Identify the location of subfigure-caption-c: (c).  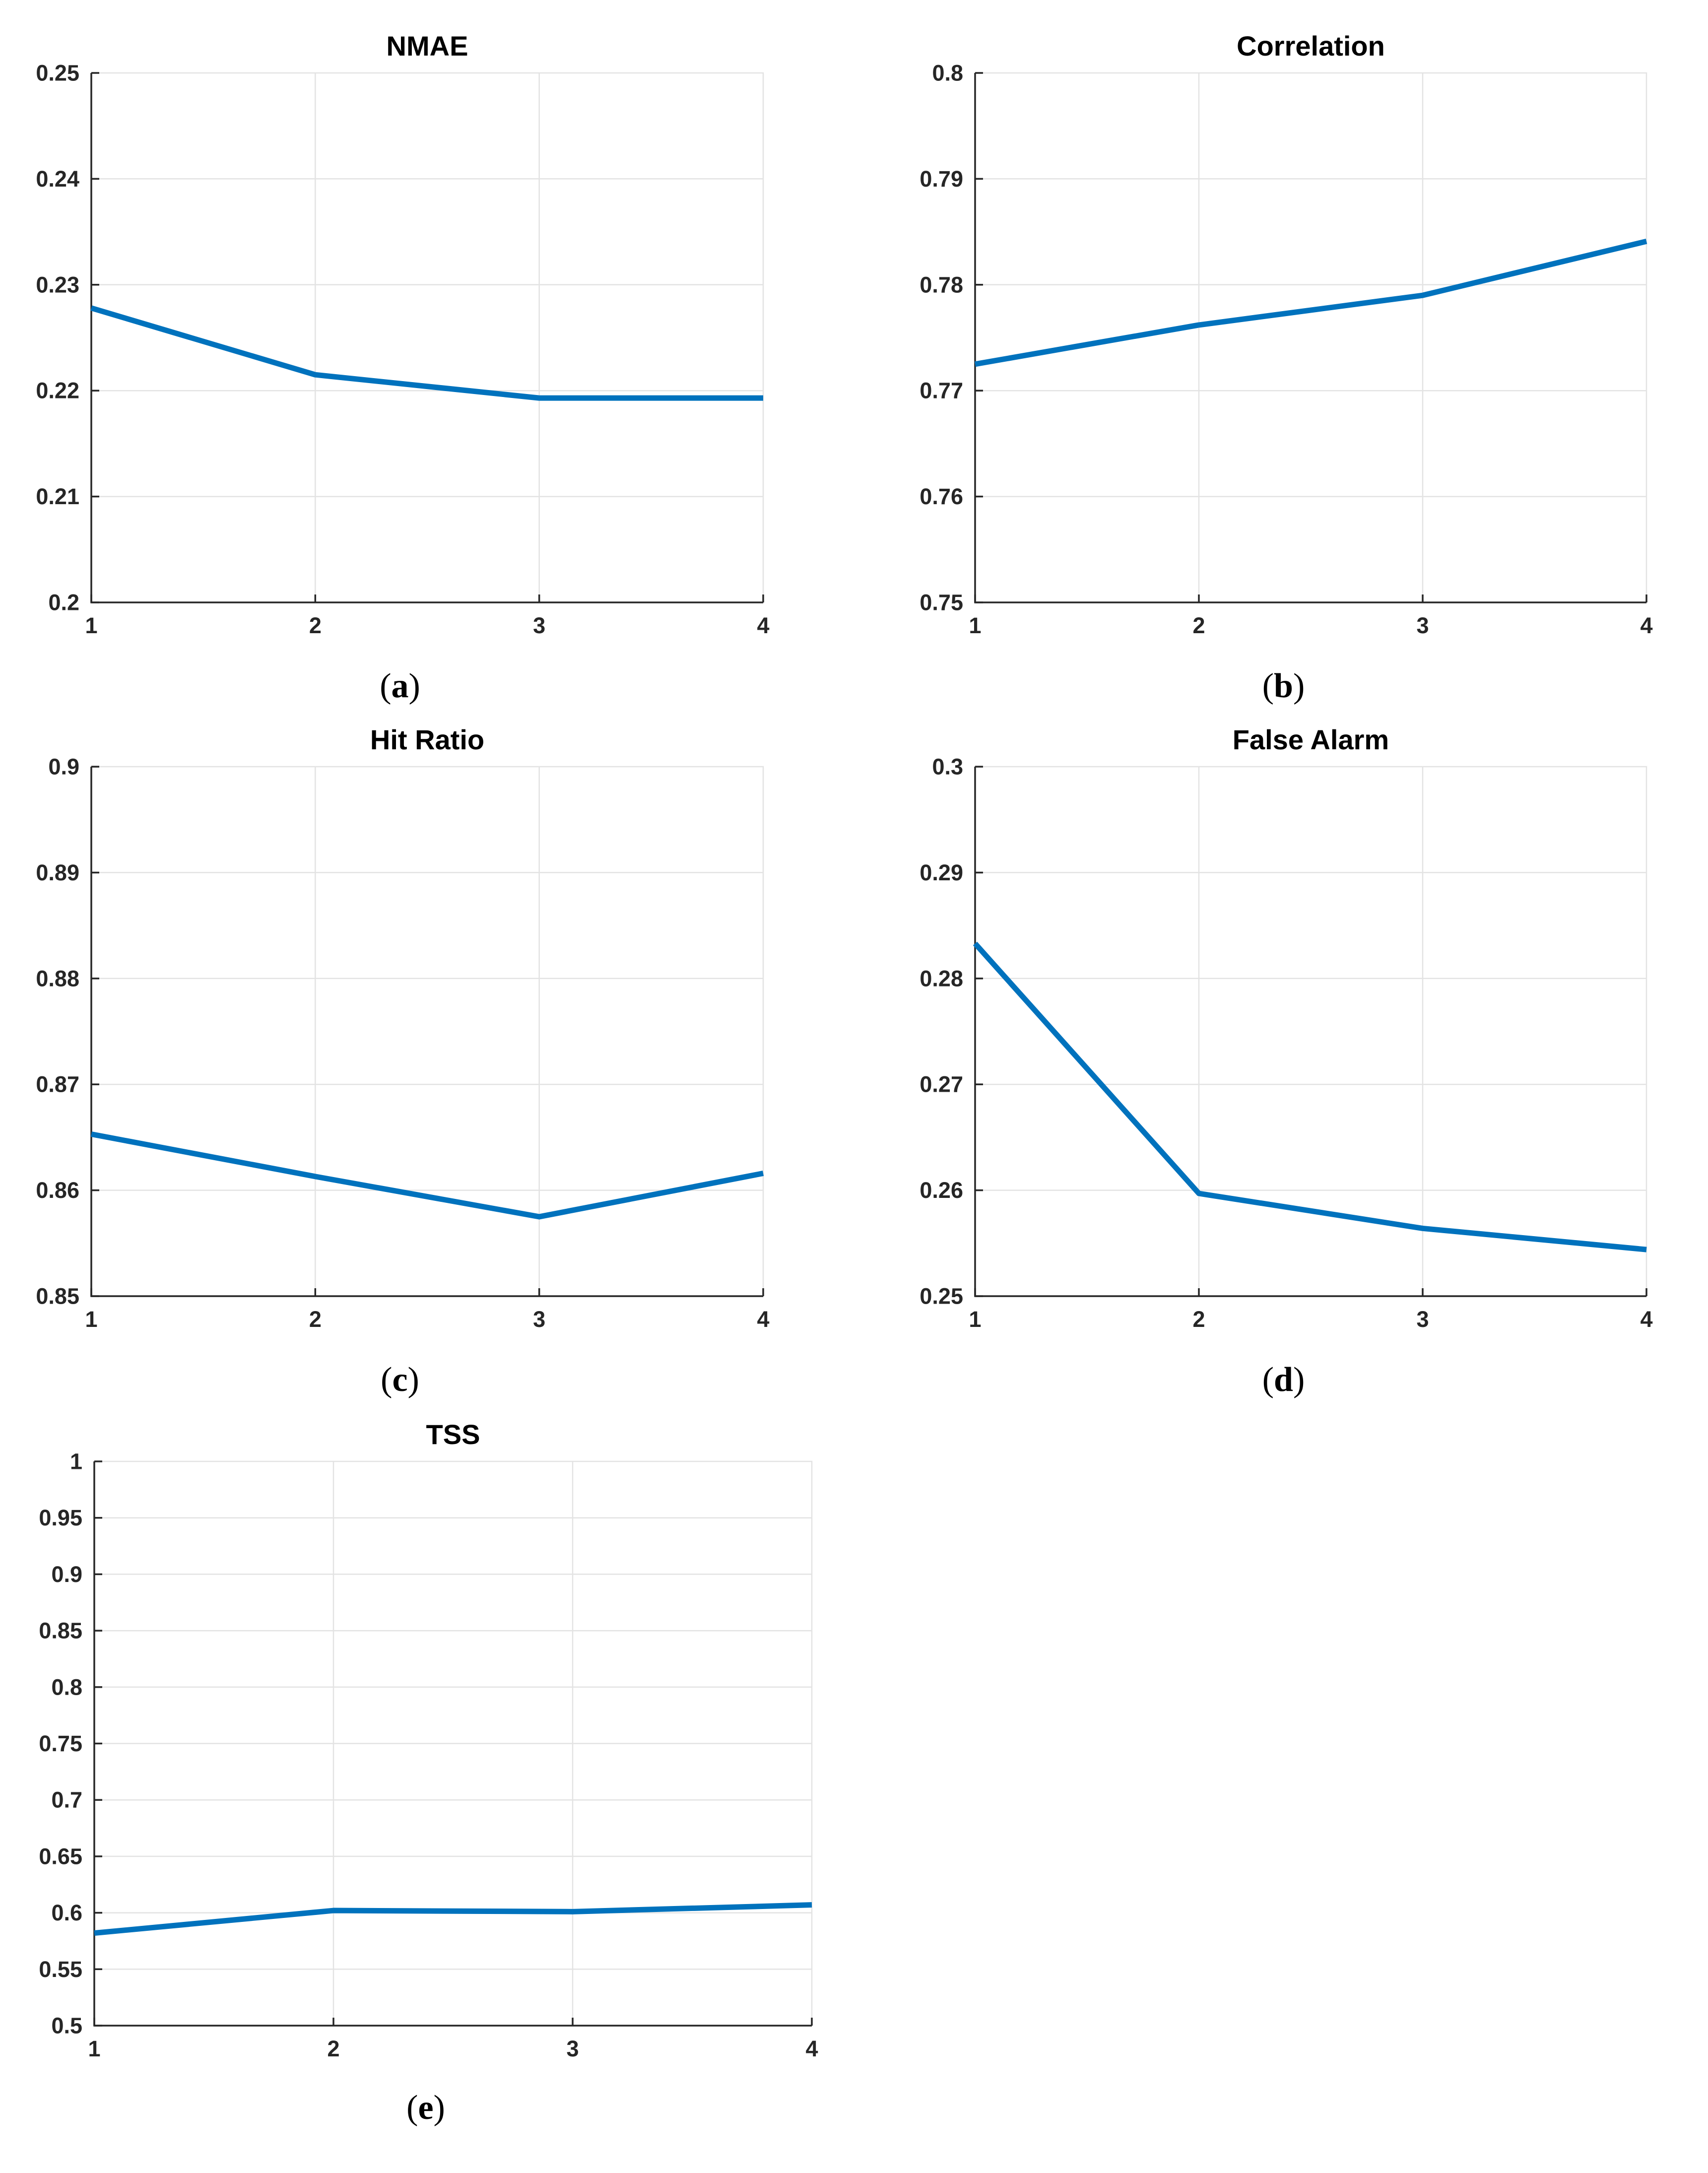
(400, 1380).